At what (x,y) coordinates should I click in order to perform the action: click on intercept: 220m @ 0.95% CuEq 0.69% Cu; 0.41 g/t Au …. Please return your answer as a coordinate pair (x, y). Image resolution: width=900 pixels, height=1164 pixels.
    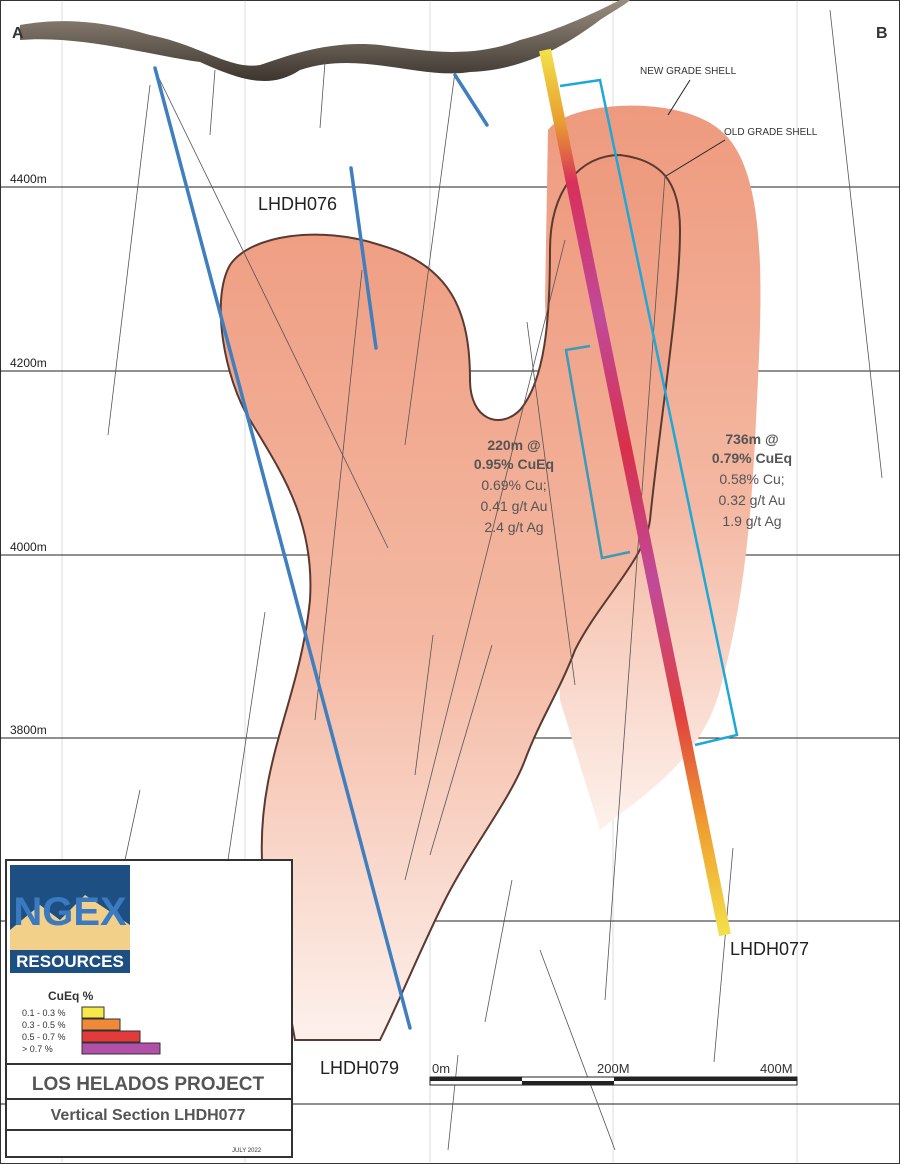
    Looking at the image, I should click on (514, 486).